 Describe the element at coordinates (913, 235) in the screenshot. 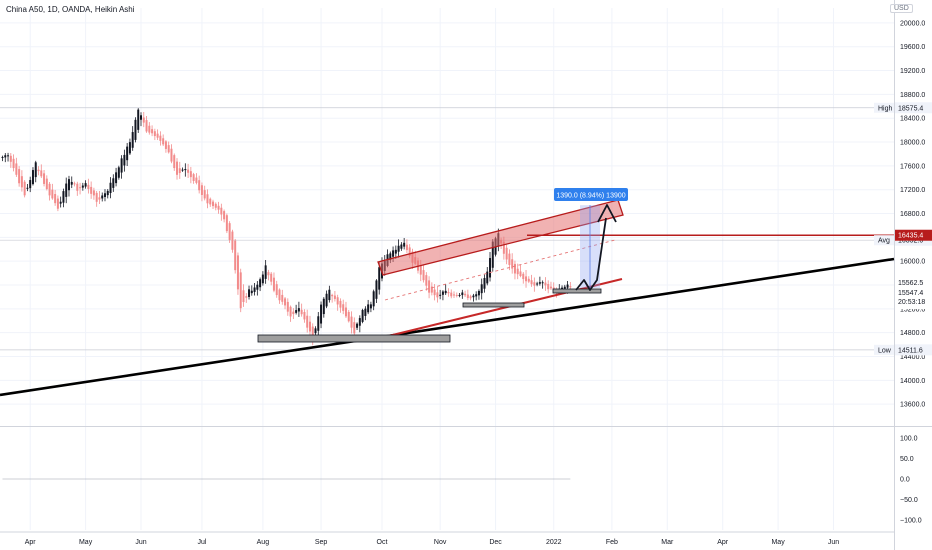

I see `last-price-marker-value-box` at that location.